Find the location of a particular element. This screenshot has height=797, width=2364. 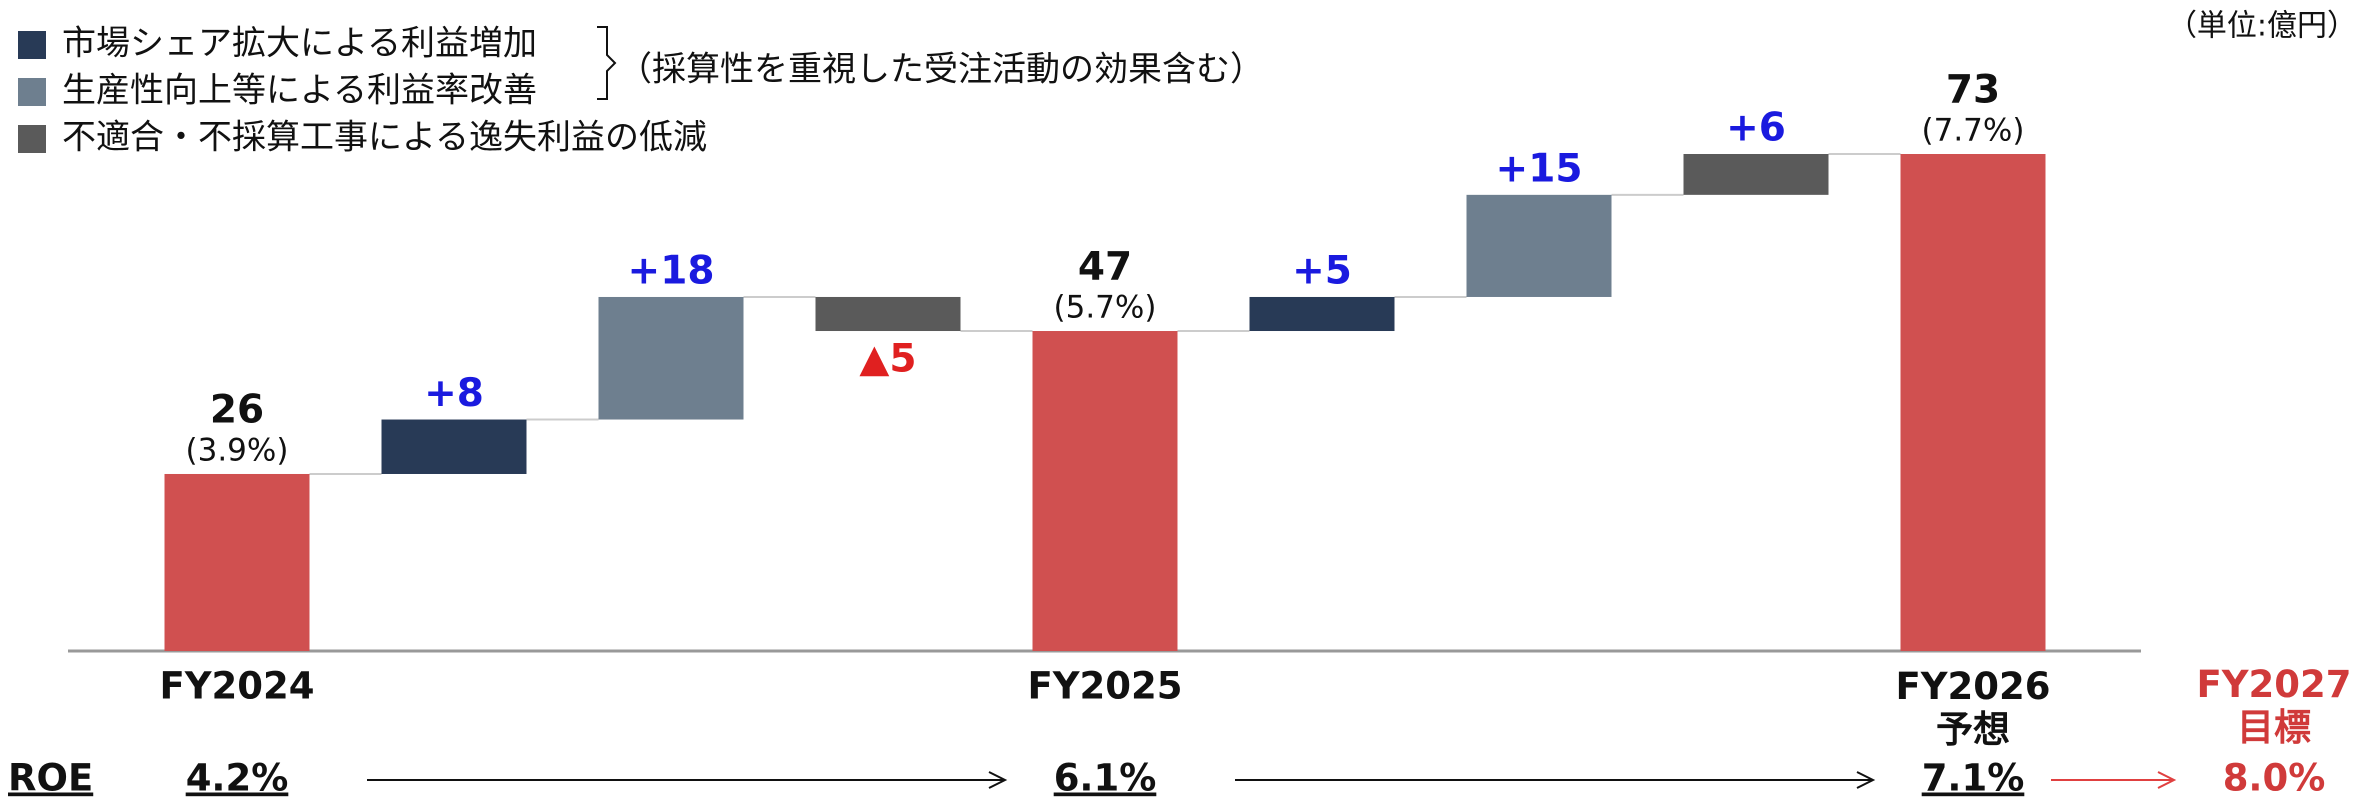

value-label: 26 is located at coordinates (237, 409).